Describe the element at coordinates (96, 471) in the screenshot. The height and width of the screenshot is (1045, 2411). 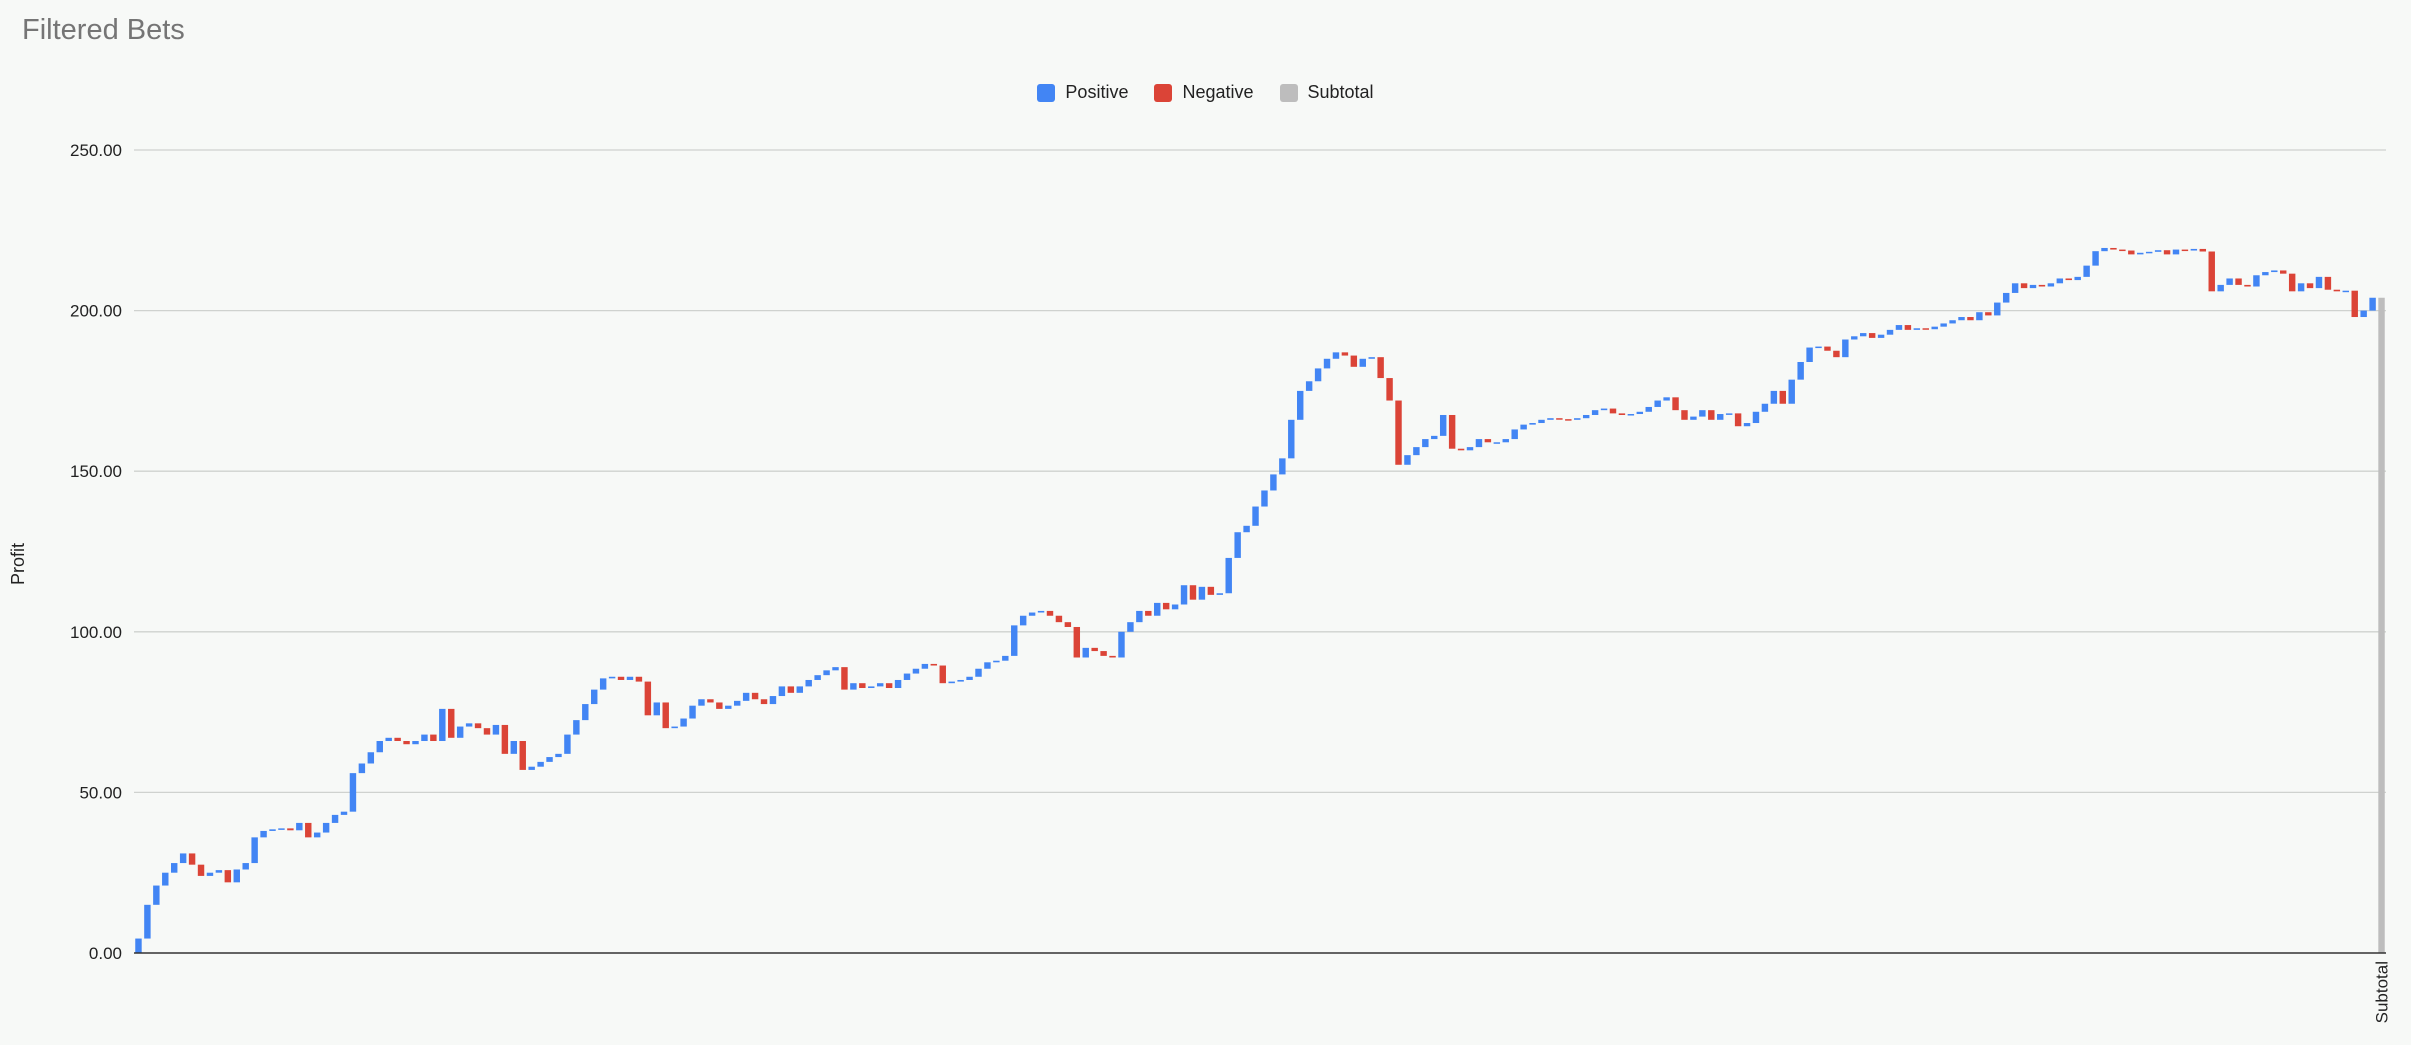
I see `y-tick-label: 150.00` at that location.